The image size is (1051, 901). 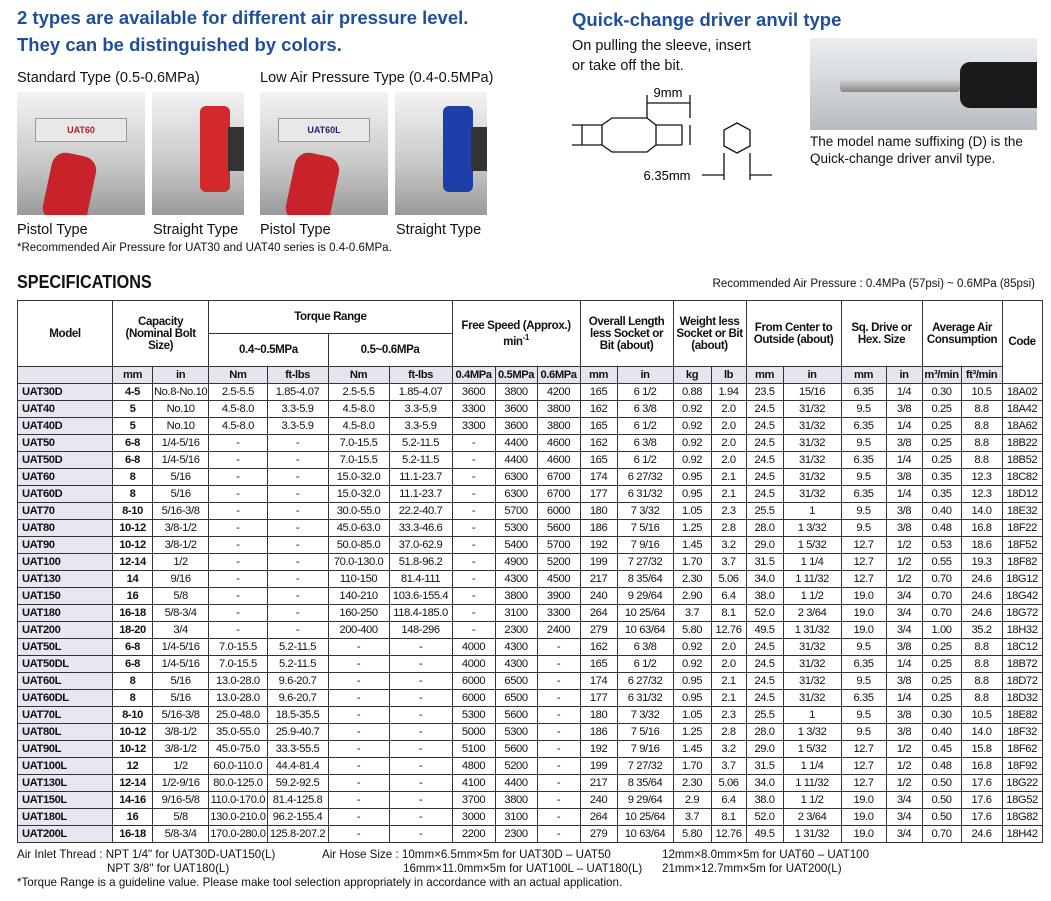 I want to click on photo-straight, so click(x=198, y=153).